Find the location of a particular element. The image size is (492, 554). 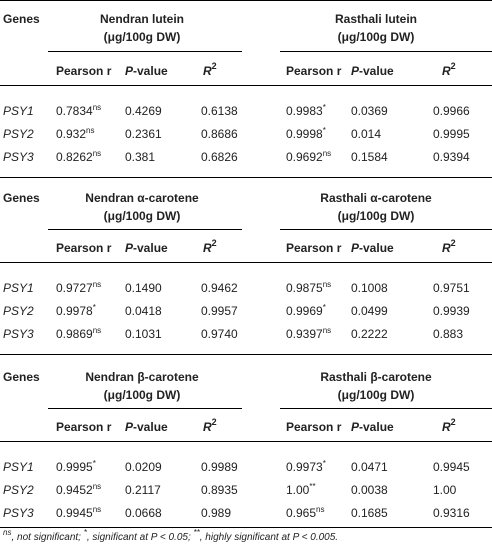

p-value: 0.0209 is located at coordinates (143, 467).